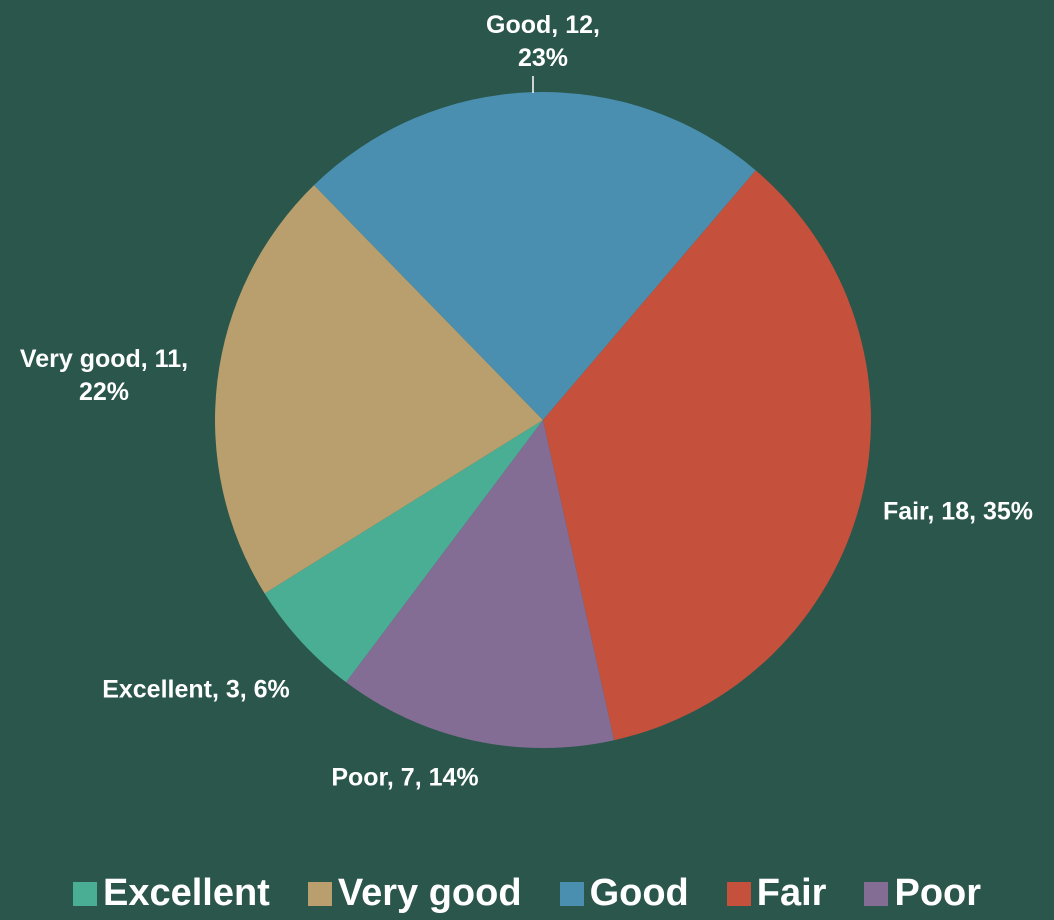  What do you see at coordinates (791, 893) in the screenshot?
I see `legend-label: Fair` at bounding box center [791, 893].